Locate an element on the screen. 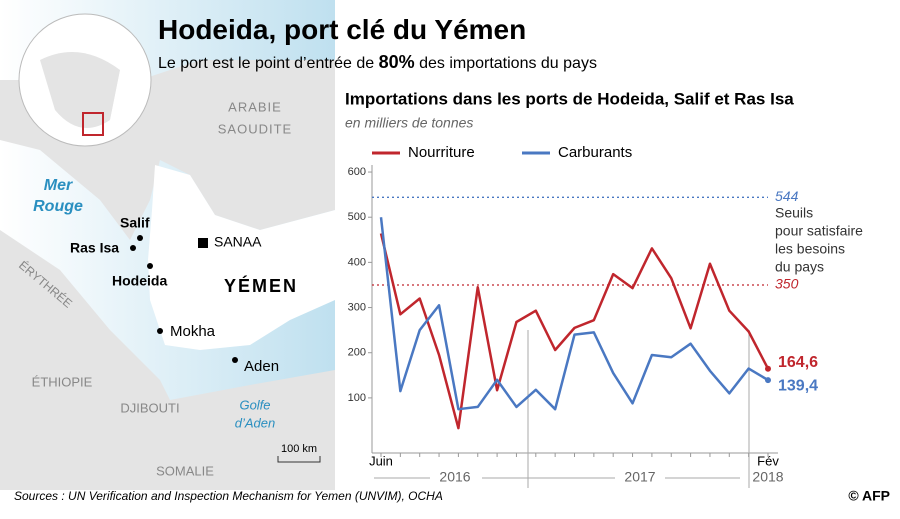 The image size is (900, 519). legend-label: Carburants is located at coordinates (595, 152).